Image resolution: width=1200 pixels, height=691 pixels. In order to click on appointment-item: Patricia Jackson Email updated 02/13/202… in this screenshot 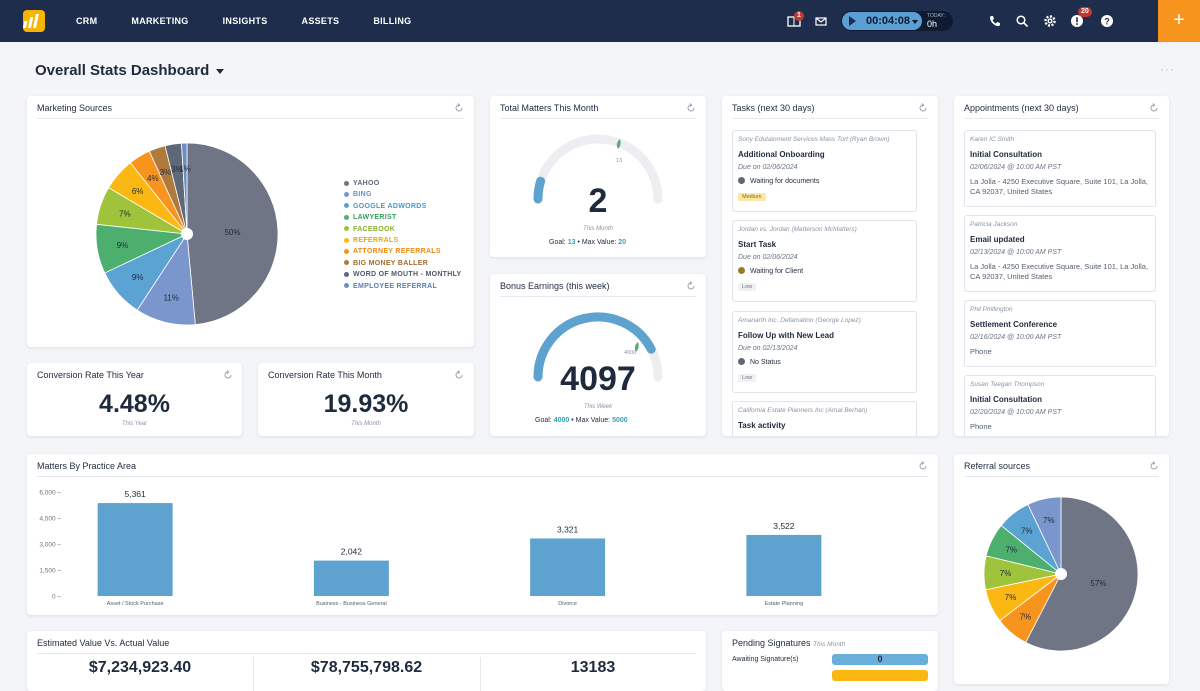, I will do `click(1060, 253)`.